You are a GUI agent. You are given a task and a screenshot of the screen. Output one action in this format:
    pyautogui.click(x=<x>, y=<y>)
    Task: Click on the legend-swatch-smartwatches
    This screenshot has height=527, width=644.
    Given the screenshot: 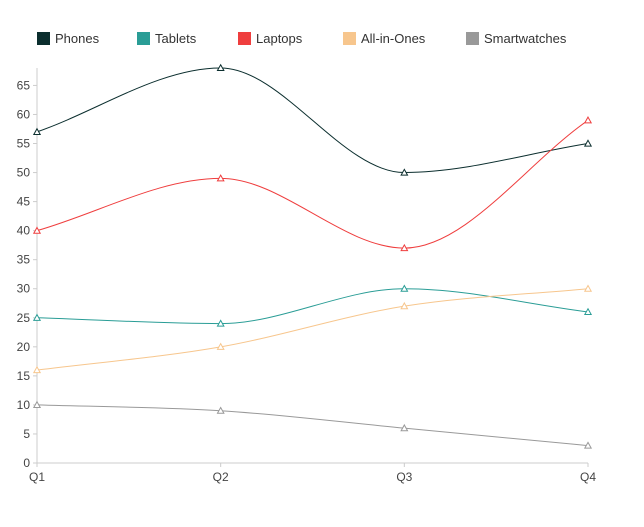 What is the action you would take?
    pyautogui.click(x=472, y=38)
    